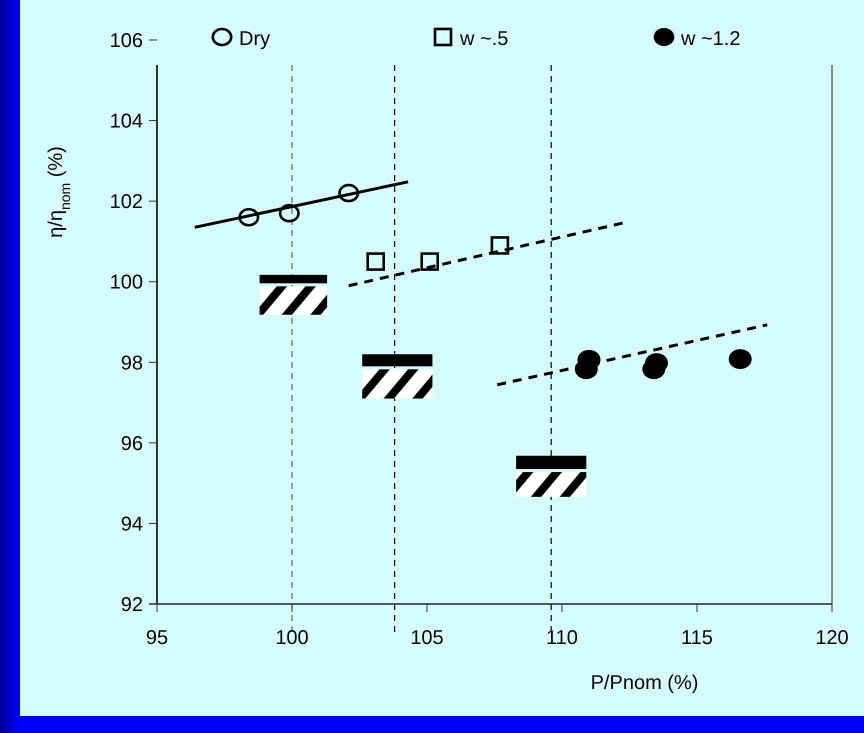 This screenshot has width=864, height=733. I want to click on y-tick-label: 104, so click(126, 121).